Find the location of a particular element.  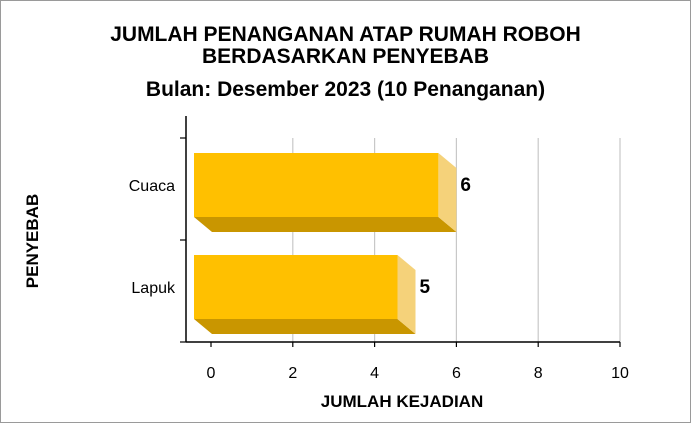

y-axis-title: PENYEBAB is located at coordinates (32, 241).